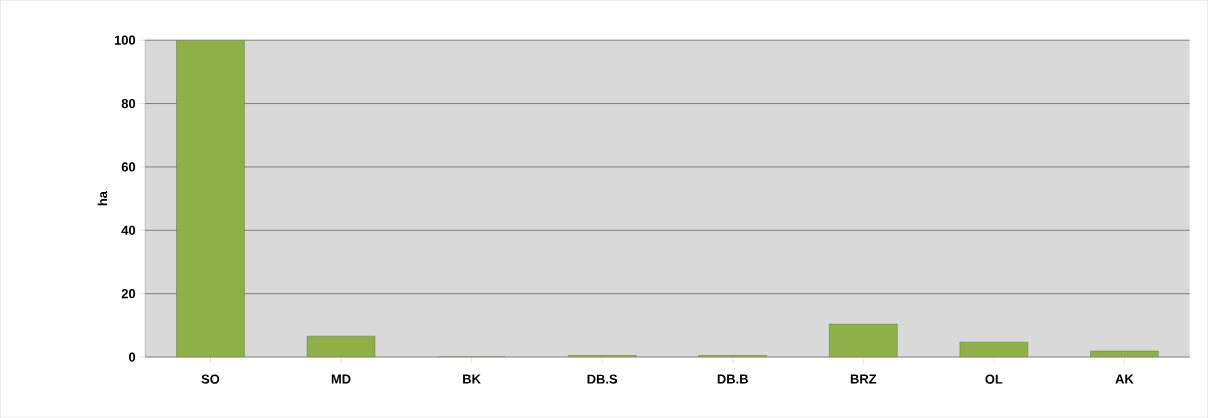 This screenshot has width=1208, height=418. What do you see at coordinates (128, 103) in the screenshot?
I see `y-tick-label: 80` at bounding box center [128, 103].